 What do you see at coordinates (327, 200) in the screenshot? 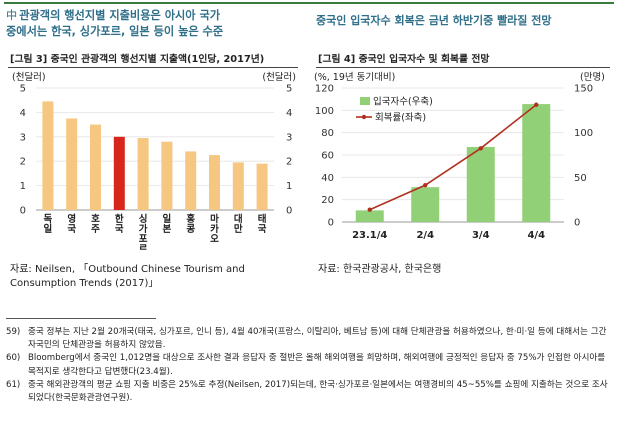
I see `tick-label-left: 20` at bounding box center [327, 200].